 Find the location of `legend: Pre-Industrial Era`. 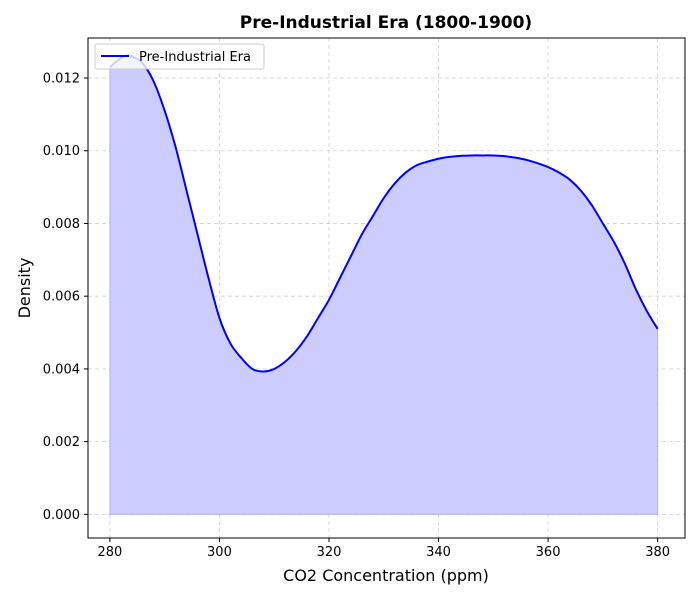

legend: Pre-Industrial Era is located at coordinates (179, 56).